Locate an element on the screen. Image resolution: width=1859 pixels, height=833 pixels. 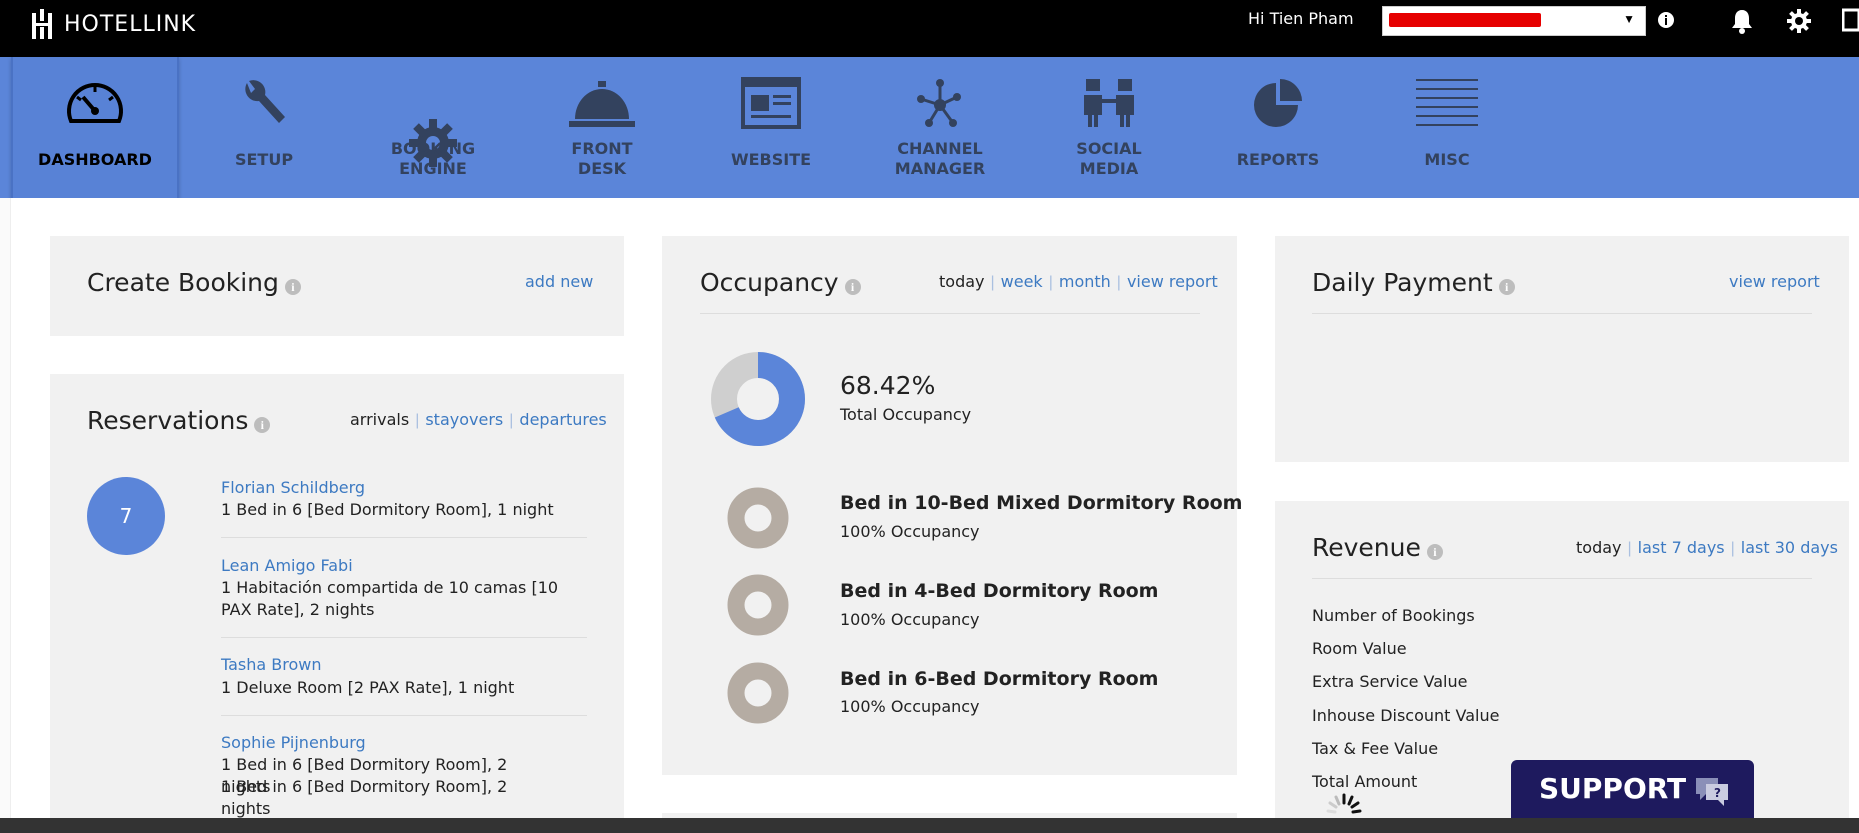
nav-label: CHANNEL MANAGER is located at coordinates (940, 158).